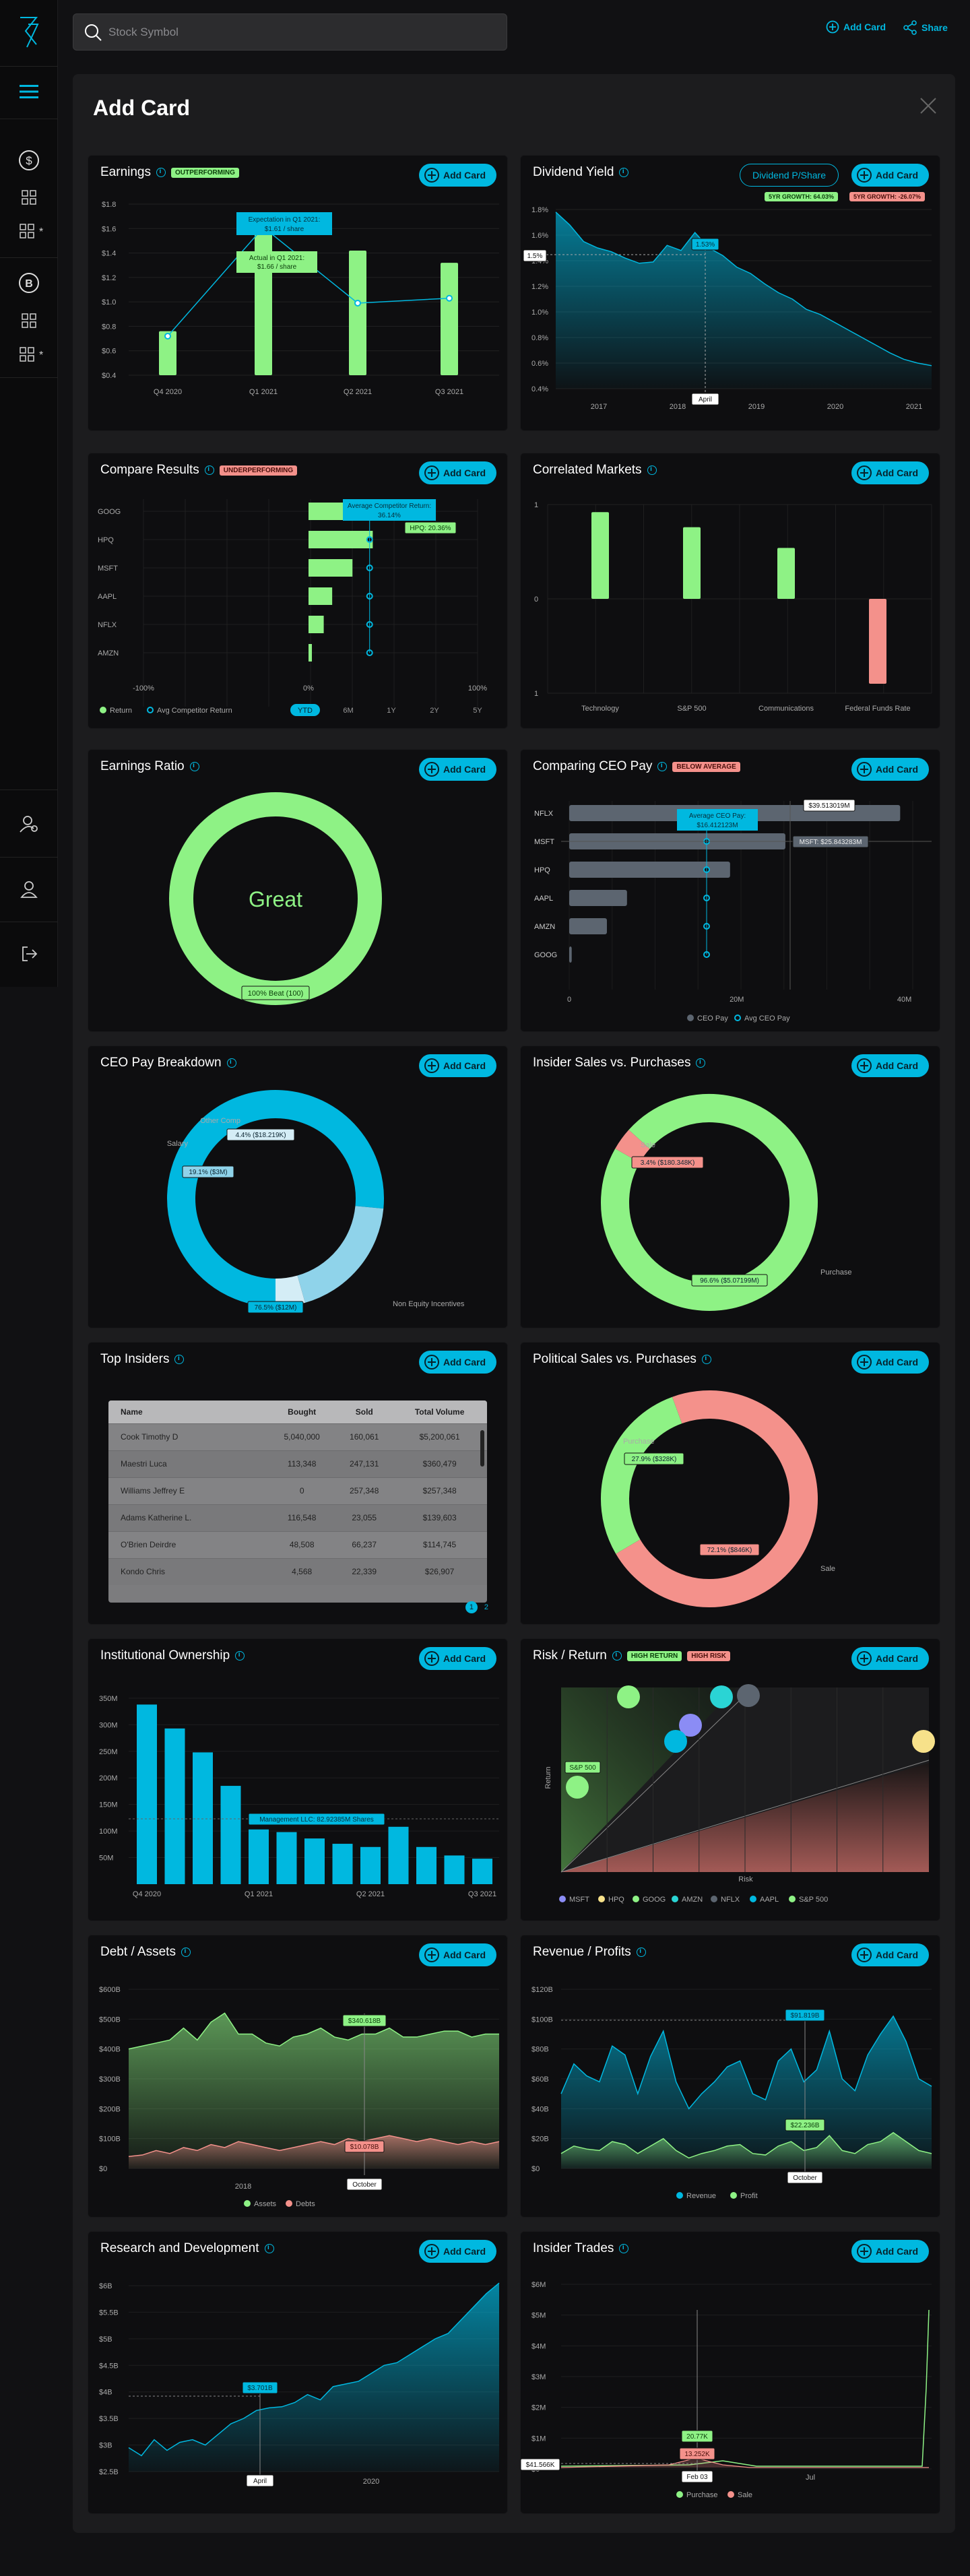 This screenshot has height=2576, width=970. What do you see at coordinates (276, 262) in the screenshot?
I see `actual-callout` at bounding box center [276, 262].